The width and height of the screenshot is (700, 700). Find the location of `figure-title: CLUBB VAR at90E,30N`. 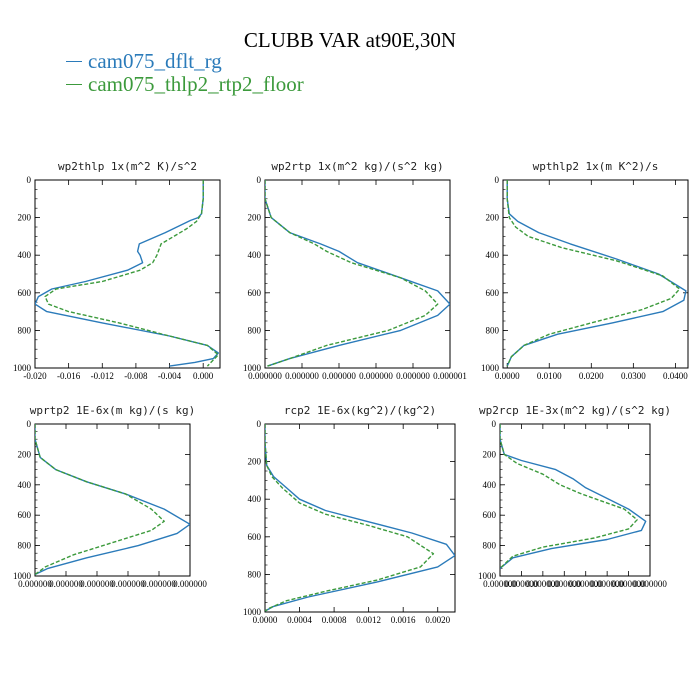

figure-title: CLUBB VAR at90E,30N is located at coordinates (350, 40).